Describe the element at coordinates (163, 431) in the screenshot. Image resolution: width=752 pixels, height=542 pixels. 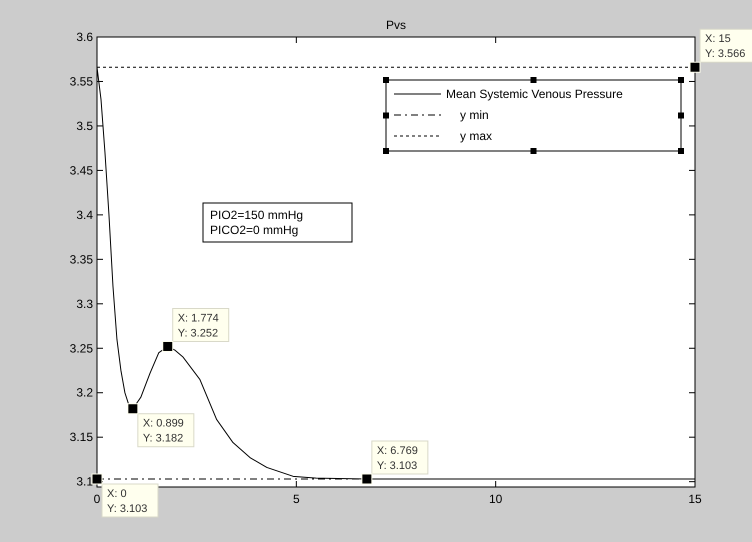
I see `annotation: X: 0.899 Y: 3.182` at that location.